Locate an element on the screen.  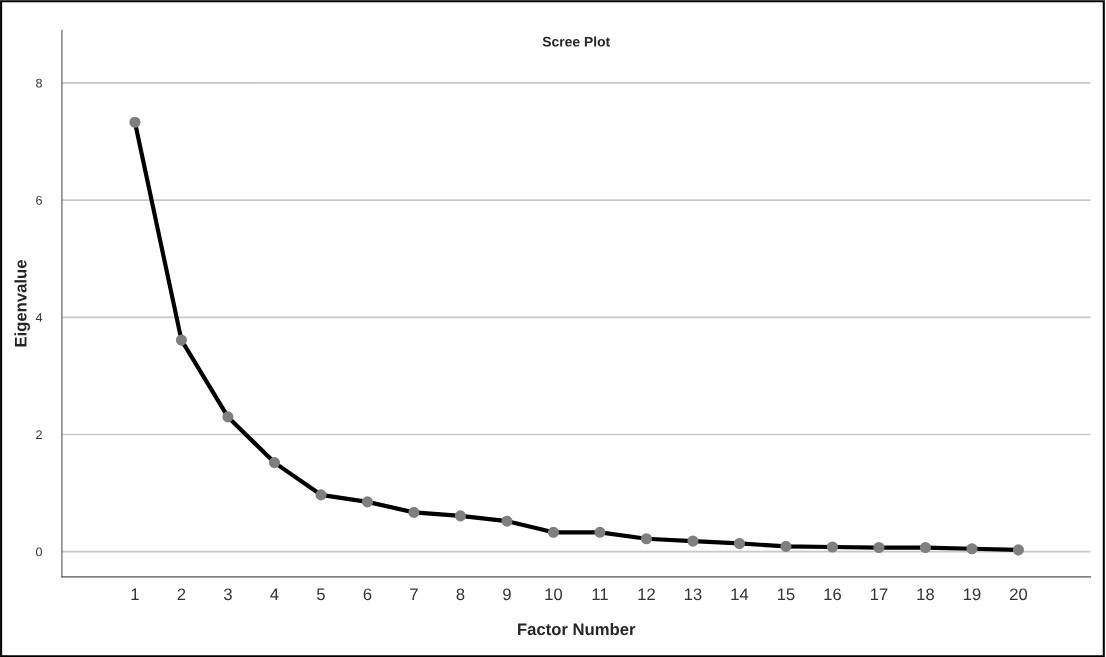
x-tick-label: 11 is located at coordinates (600, 594).